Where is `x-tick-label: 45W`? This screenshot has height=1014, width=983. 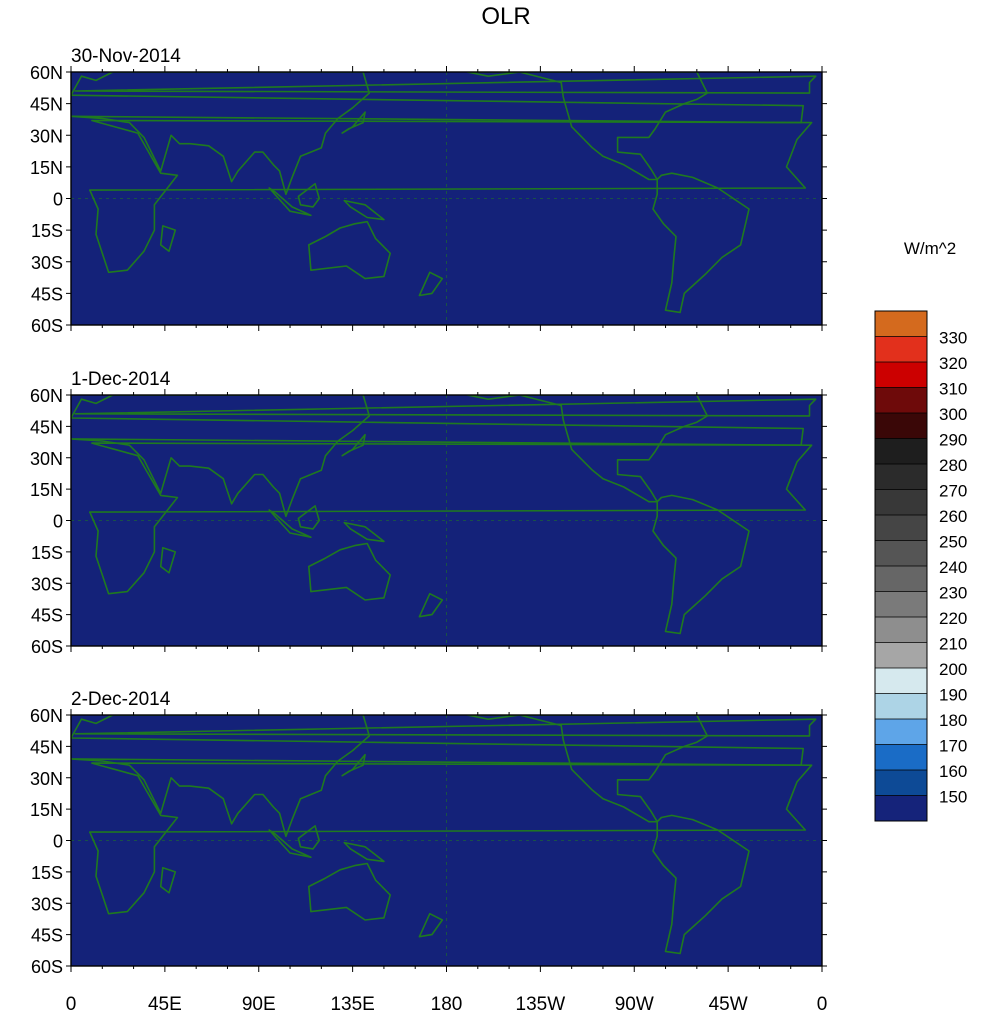 x-tick-label: 45W is located at coordinates (728, 1004).